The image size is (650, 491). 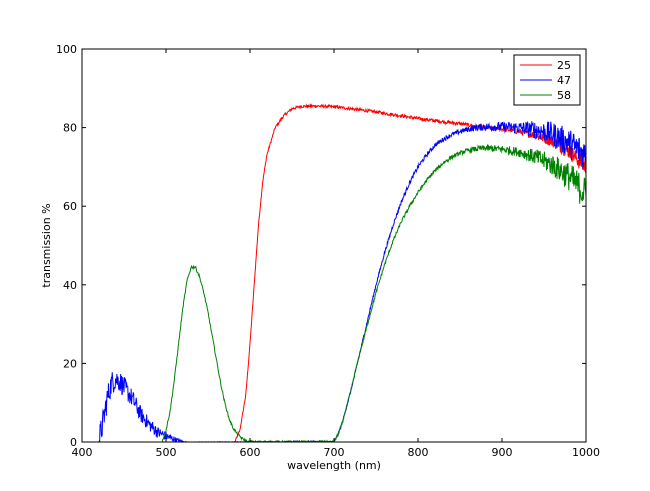 What do you see at coordinates (564, 95) in the screenshot?
I see `legend-label-58: 58` at bounding box center [564, 95].